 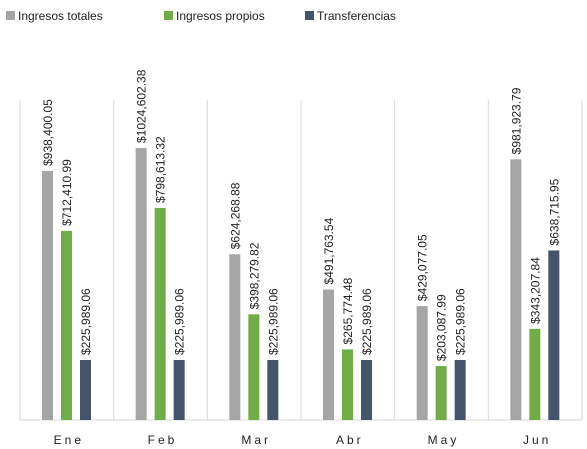 I want to click on data-label: $203,087.99, so click(x=442, y=327).